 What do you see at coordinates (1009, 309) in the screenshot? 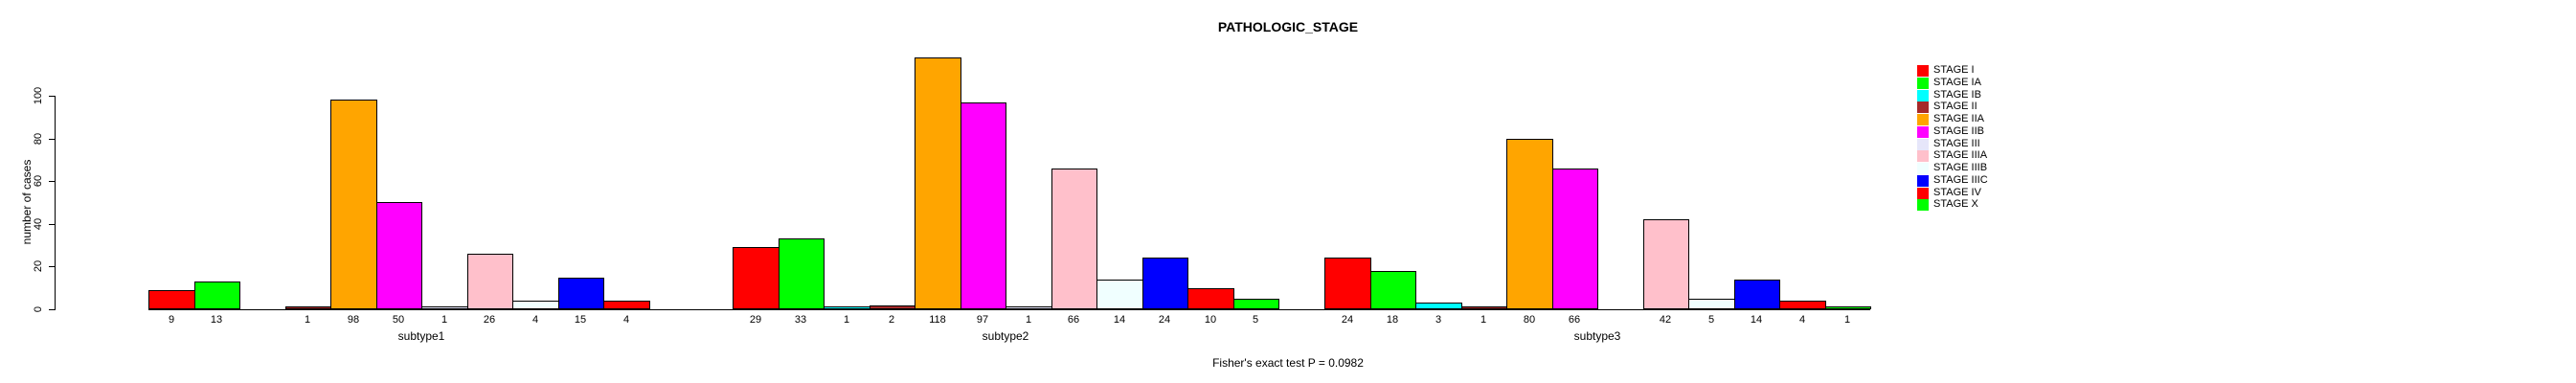
I see `x-axis-line` at bounding box center [1009, 309].